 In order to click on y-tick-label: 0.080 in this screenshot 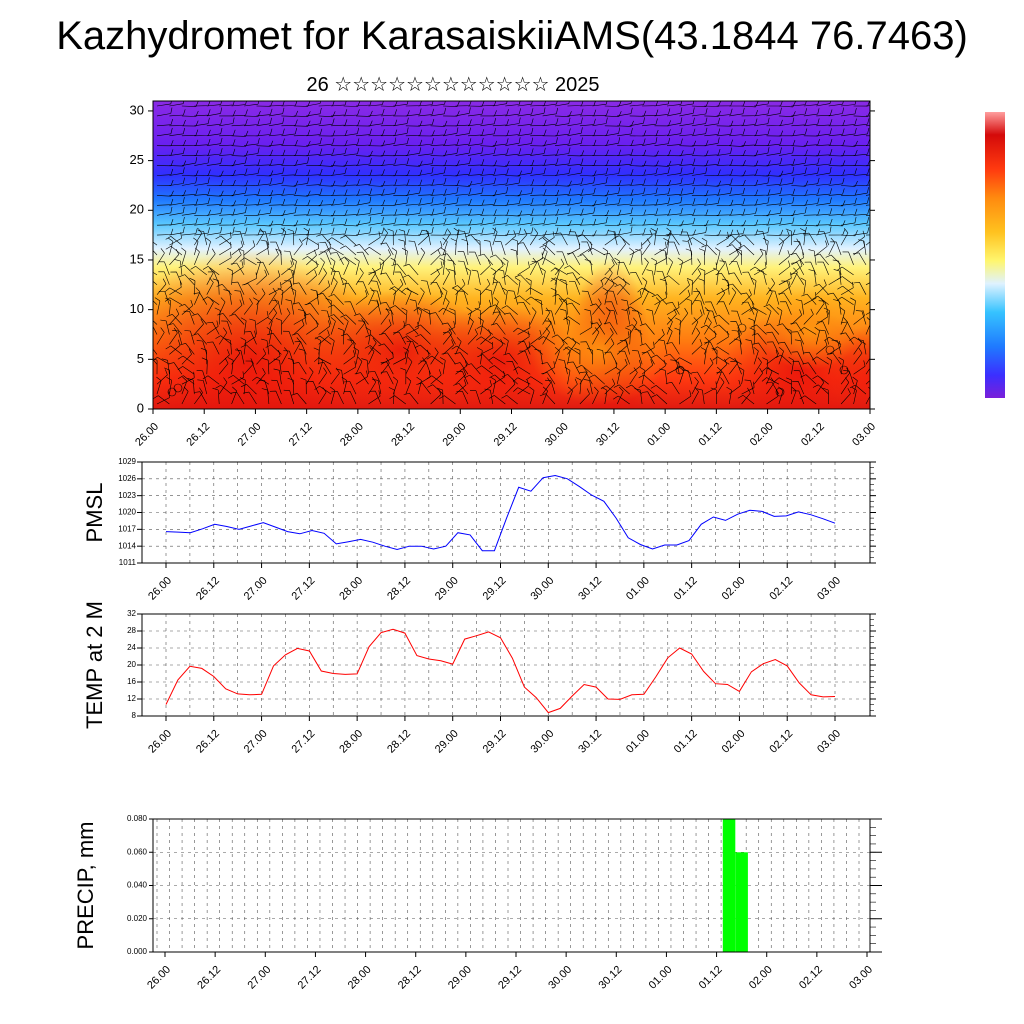, I will do `click(137, 818)`.